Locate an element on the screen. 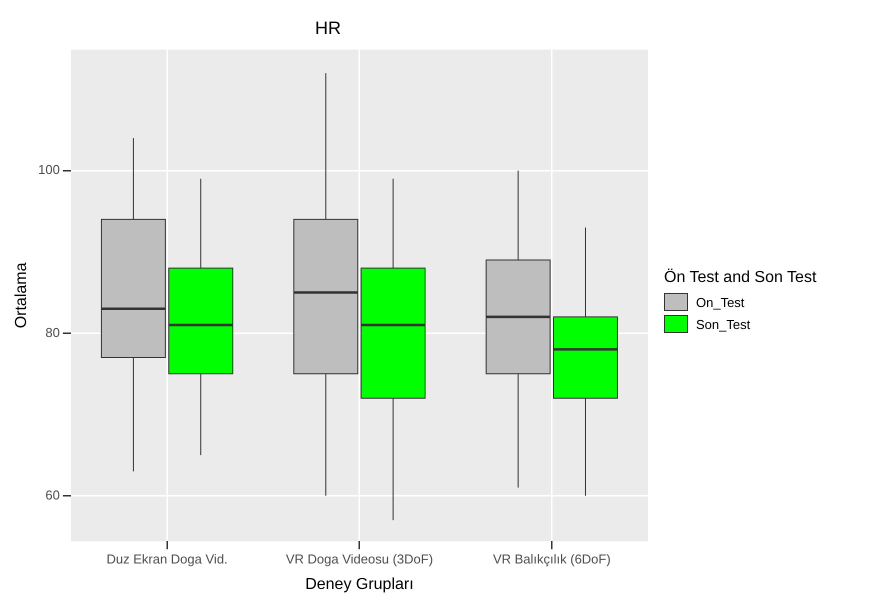 This screenshot has height=606, width=875. y-tick-label: 80 is located at coordinates (52, 332).